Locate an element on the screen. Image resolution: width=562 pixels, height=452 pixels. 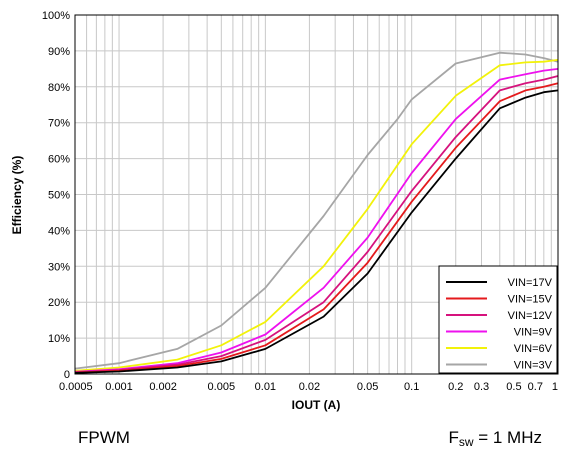
y-tick-label: 70% is located at coordinates (59, 124).